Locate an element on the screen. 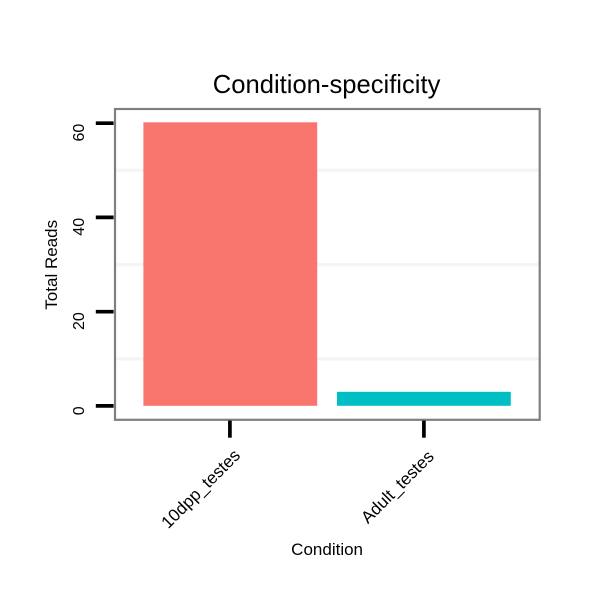  svg-text: 0 is located at coordinates (79, 410).